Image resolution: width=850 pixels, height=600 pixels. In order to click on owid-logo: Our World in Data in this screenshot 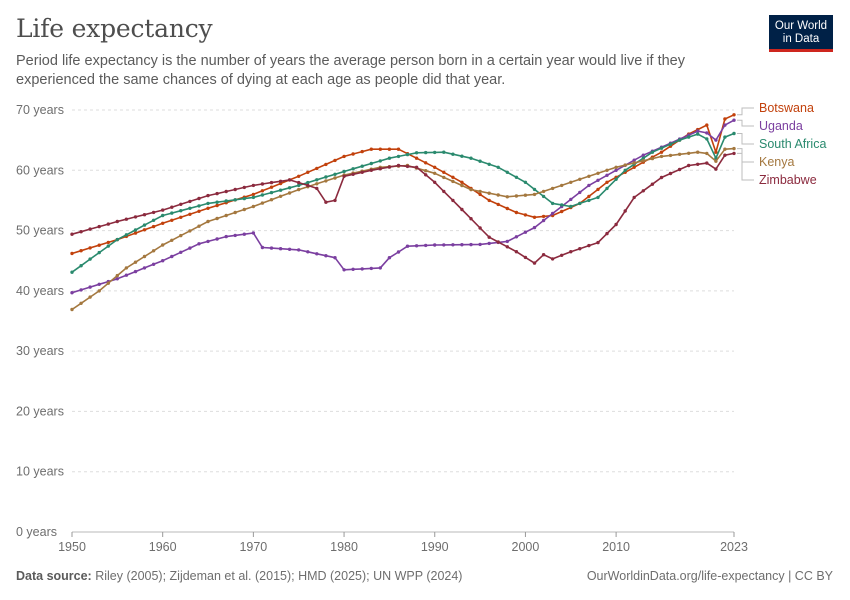, I will do `click(801, 33)`.